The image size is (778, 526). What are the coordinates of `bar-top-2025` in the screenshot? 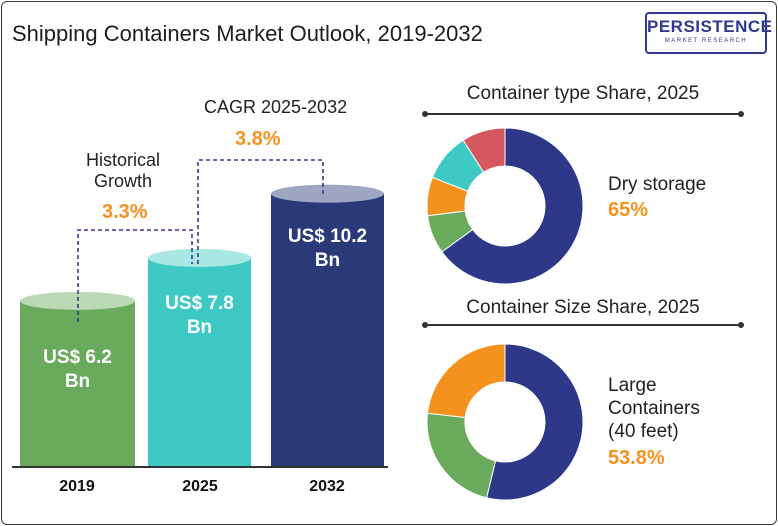 It's located at (199, 257).